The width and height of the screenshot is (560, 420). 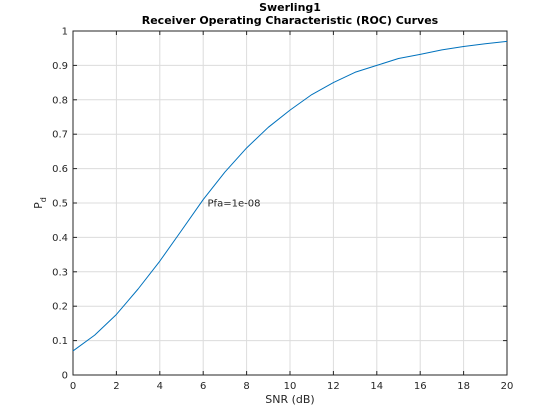 I want to click on x-tick-label: 18, so click(x=463, y=386).